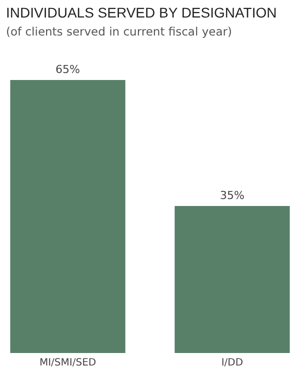 This screenshot has height=373, width=306. I want to click on x-tick-label: MI/SMI/SED, so click(67, 363).